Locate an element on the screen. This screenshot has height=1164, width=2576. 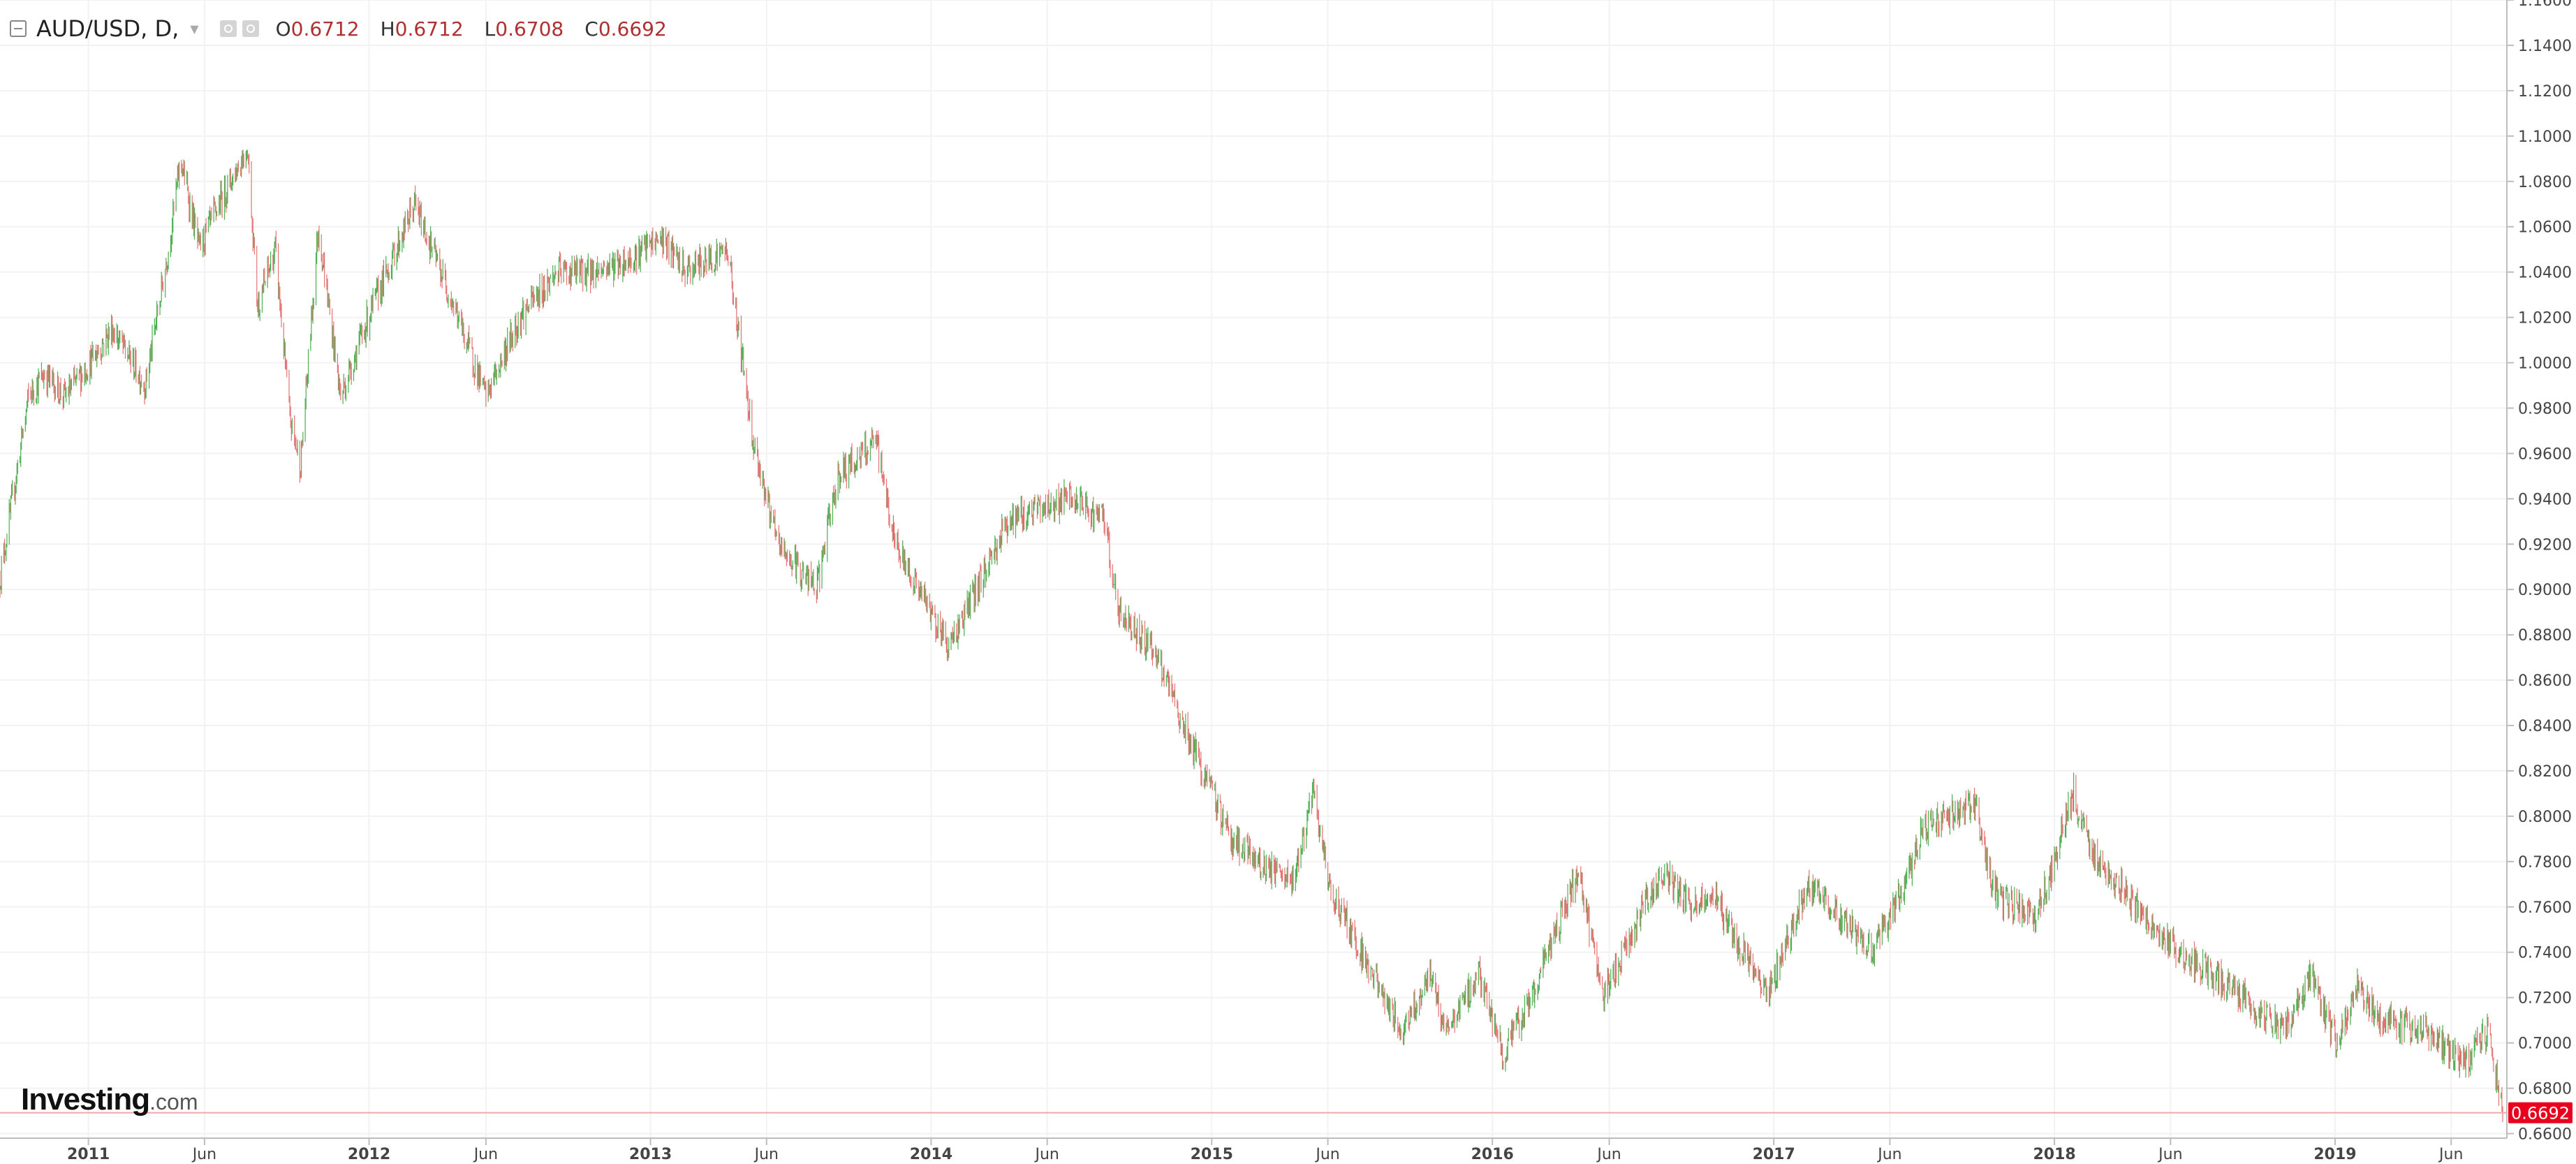
y-tick-label: 0.6600 is located at coordinates (2545, 1135).